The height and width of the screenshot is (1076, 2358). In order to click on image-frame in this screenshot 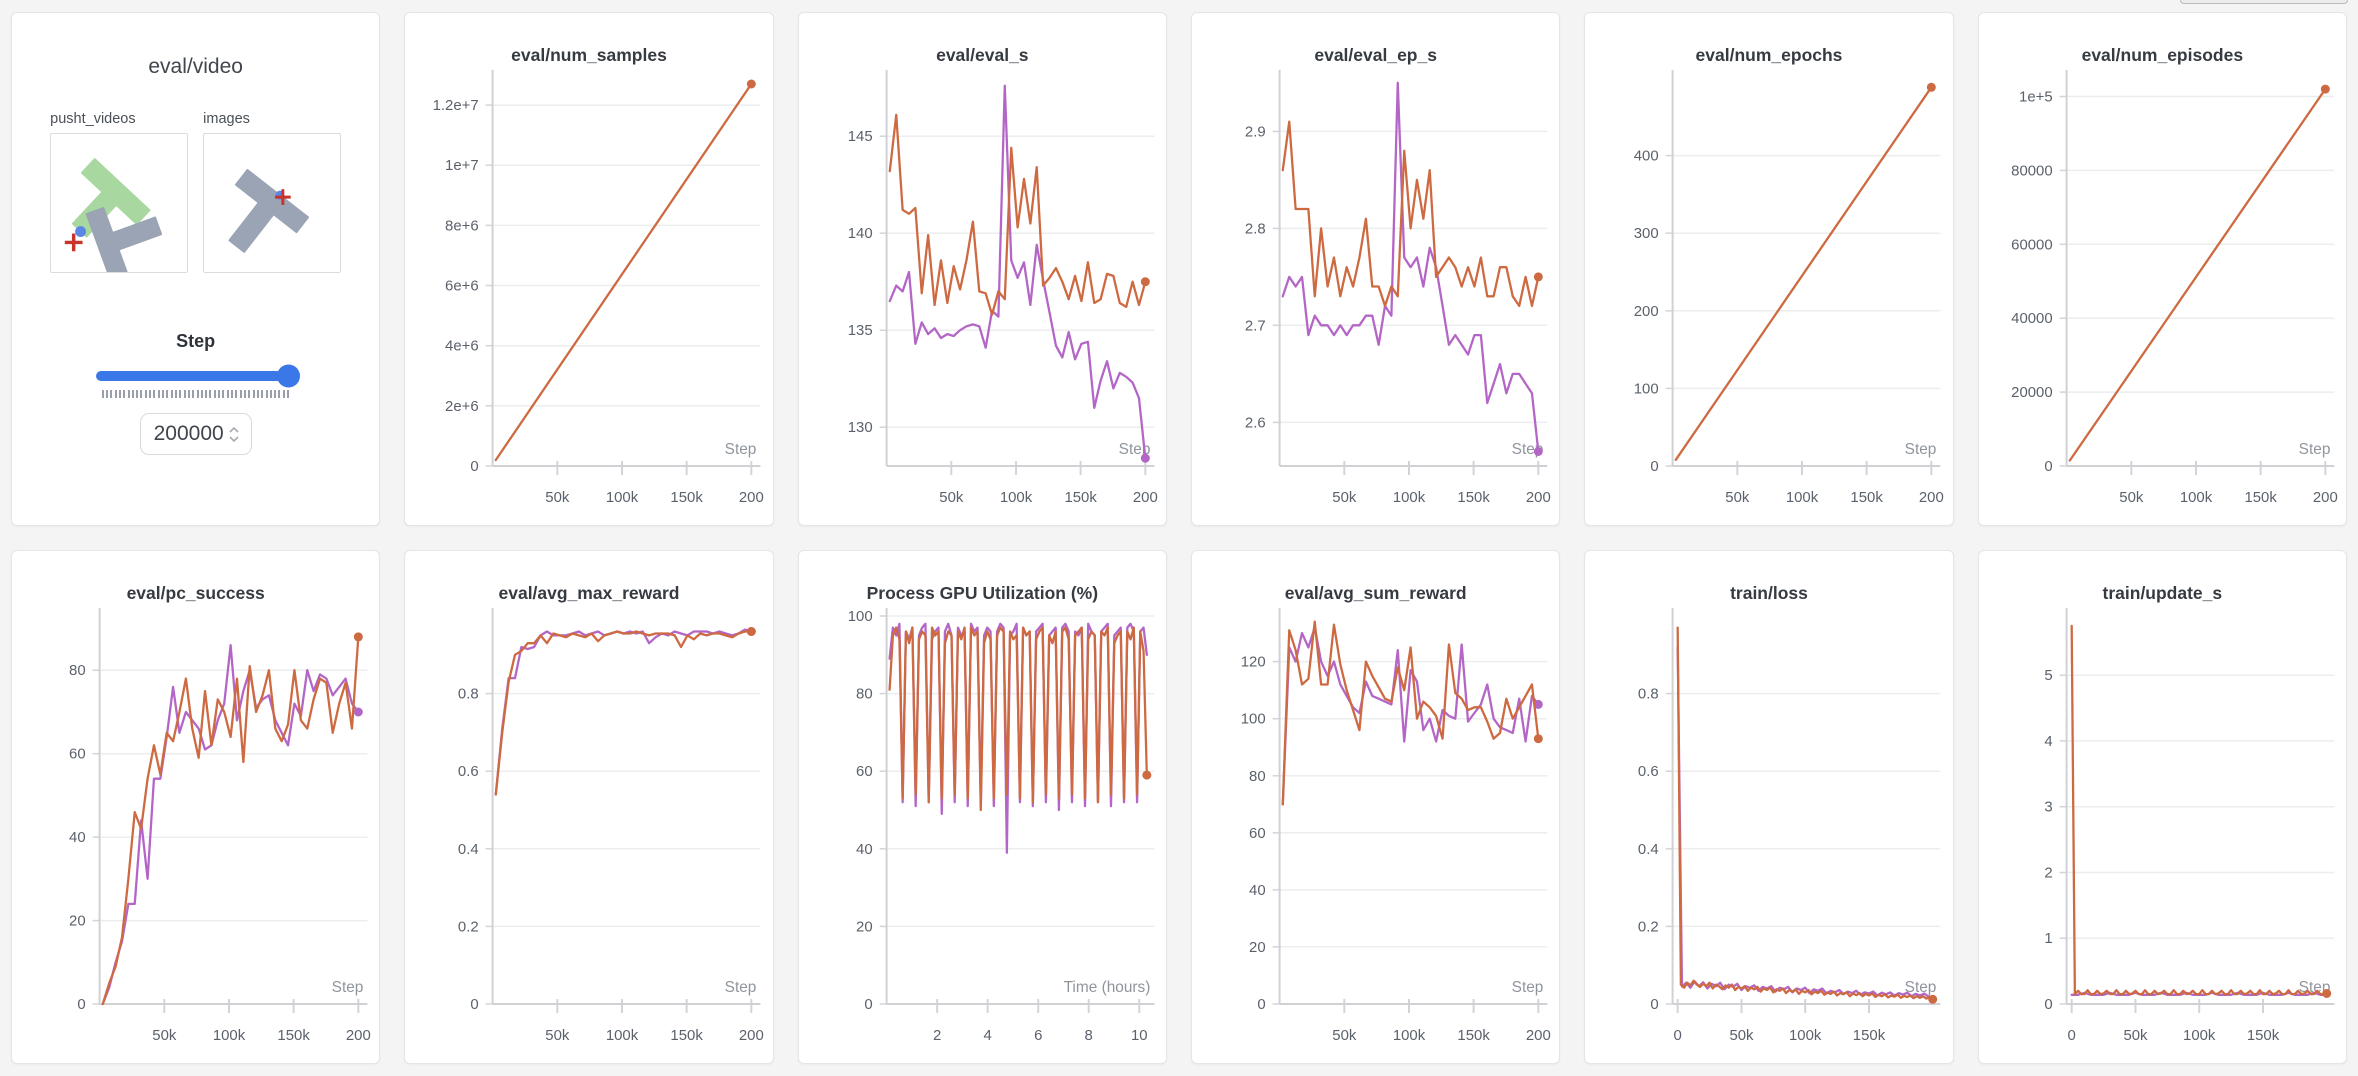, I will do `click(269, 211)`.